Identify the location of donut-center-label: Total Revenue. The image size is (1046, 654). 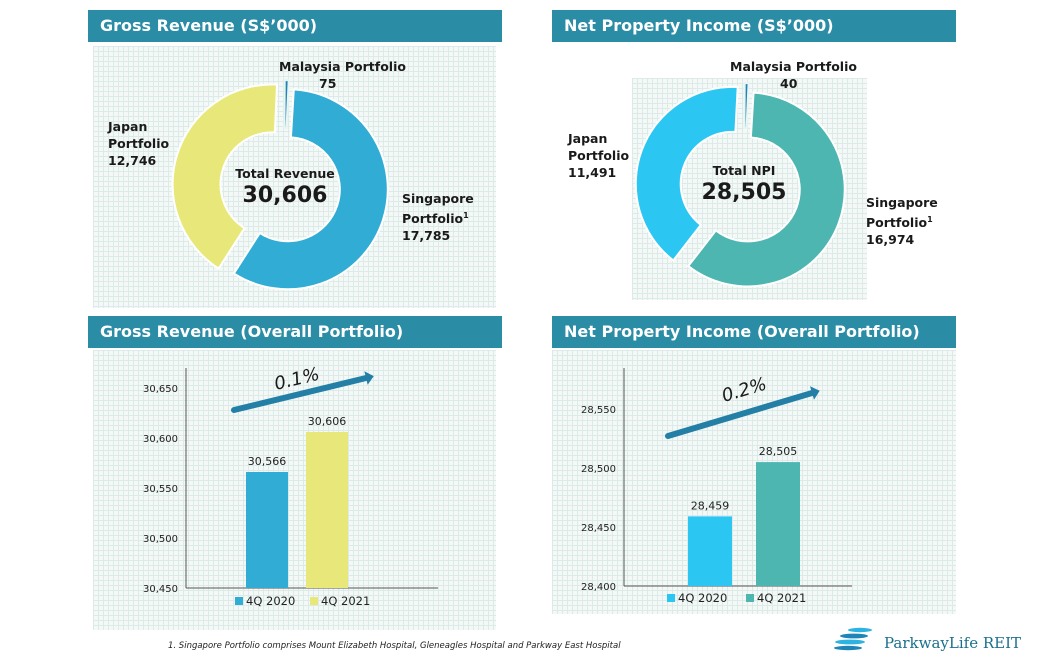
(285, 173).